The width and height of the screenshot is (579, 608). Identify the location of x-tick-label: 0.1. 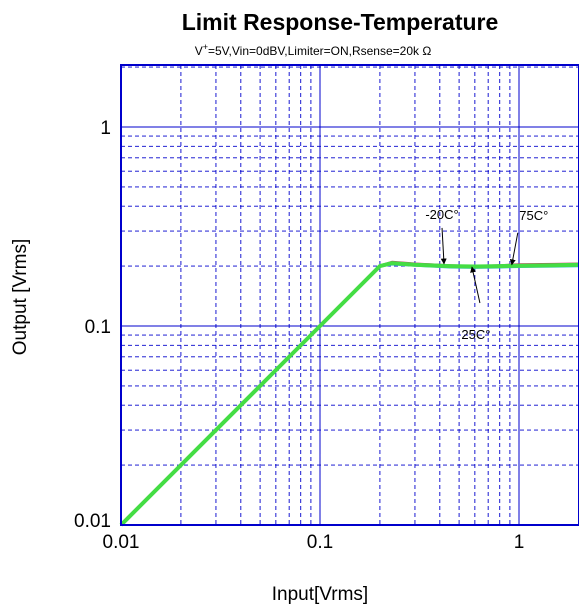
(320, 542).